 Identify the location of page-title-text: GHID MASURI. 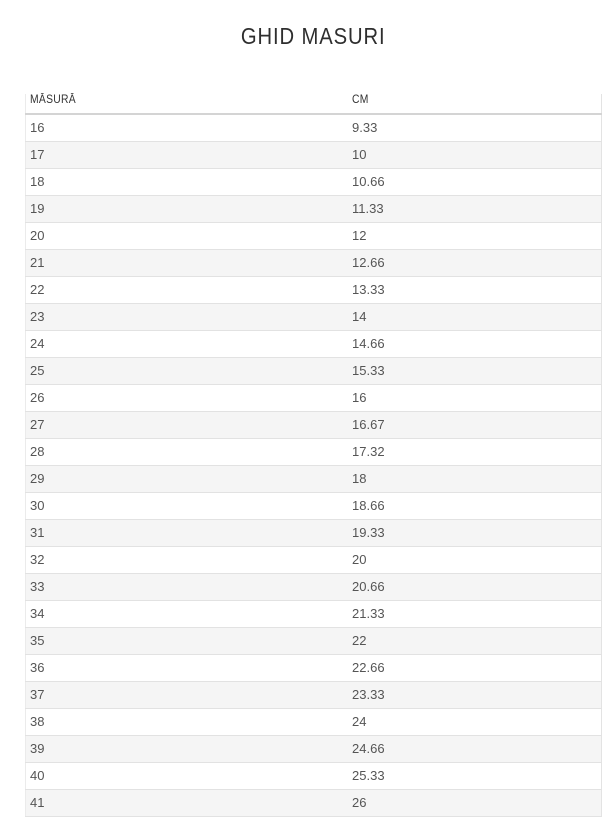
(313, 36).